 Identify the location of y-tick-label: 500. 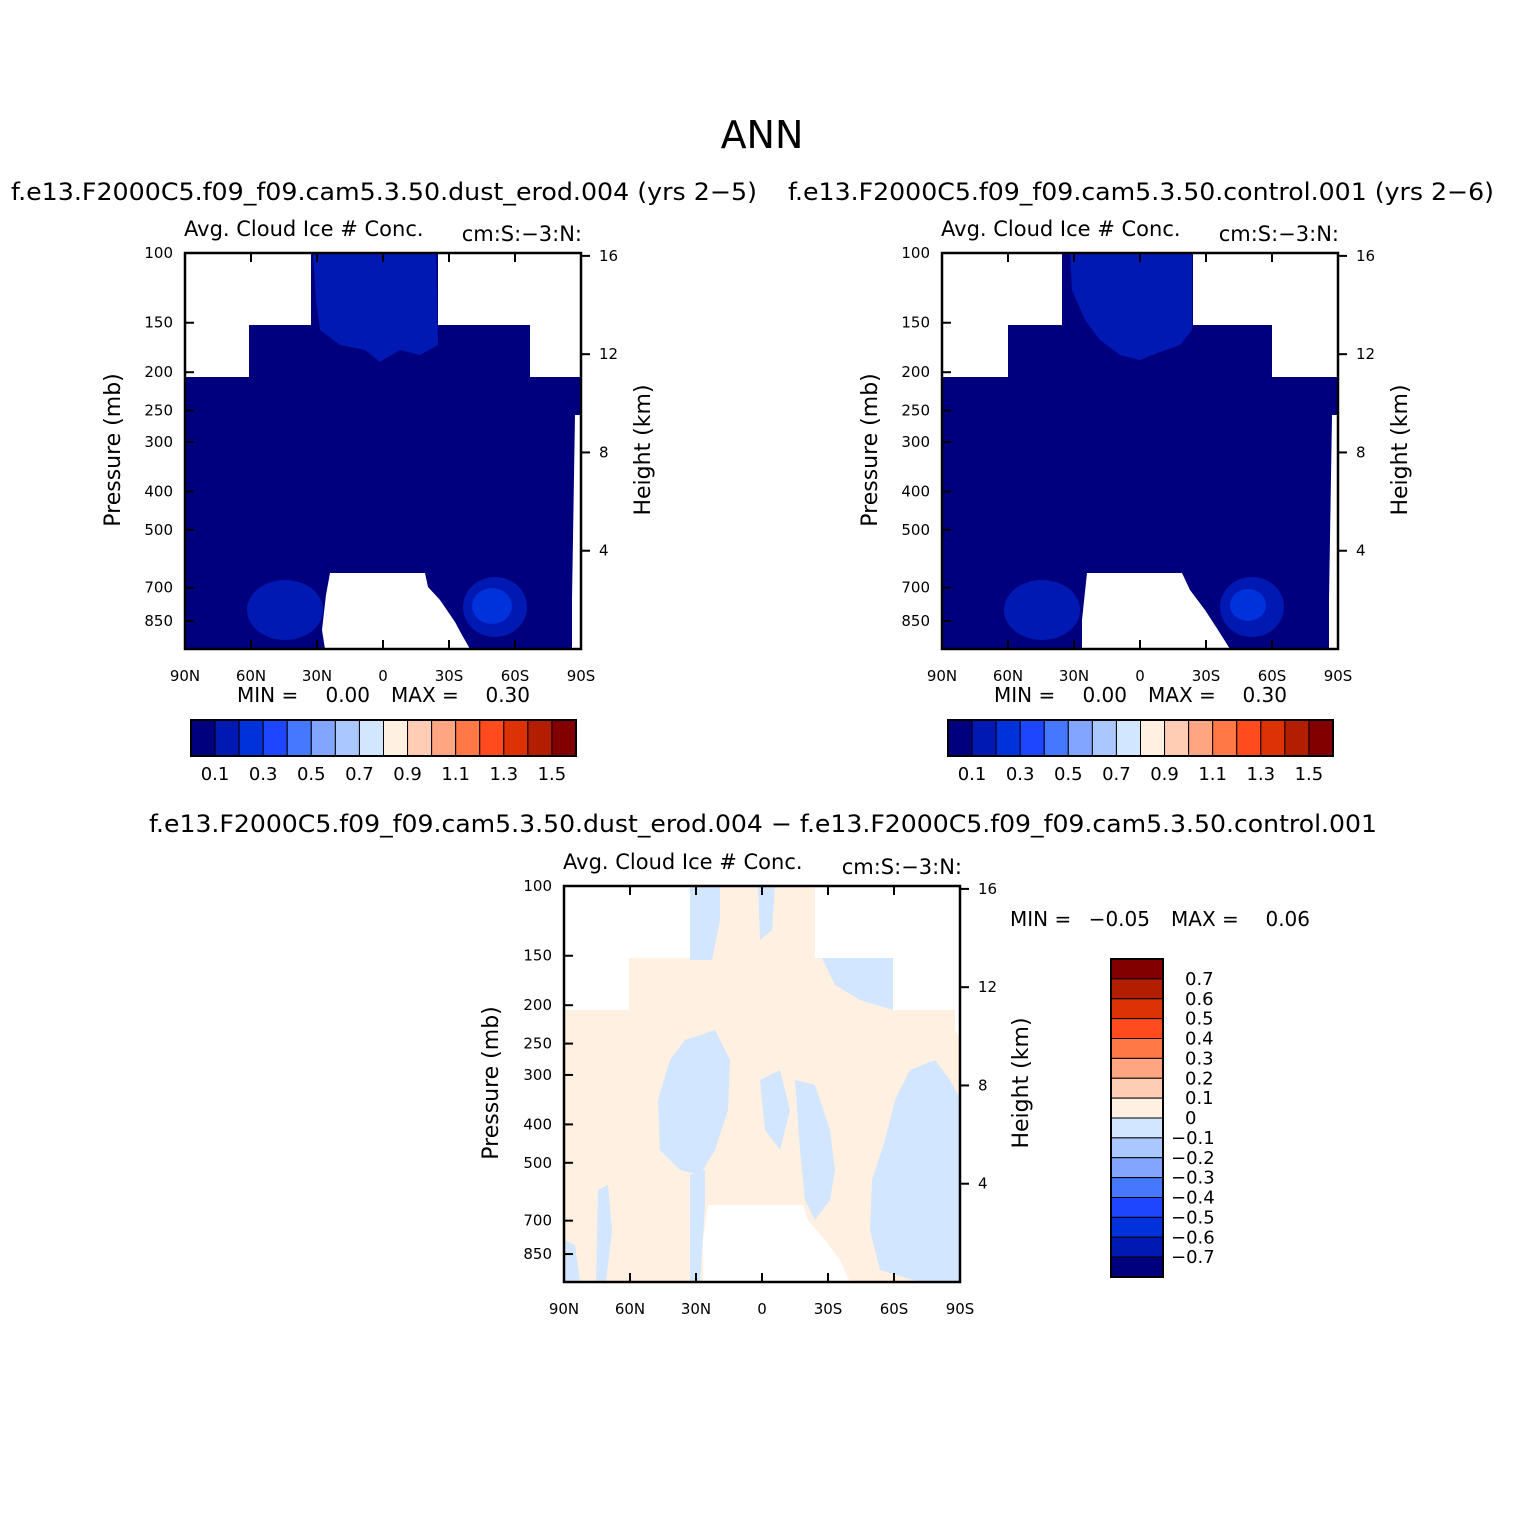
(915, 530).